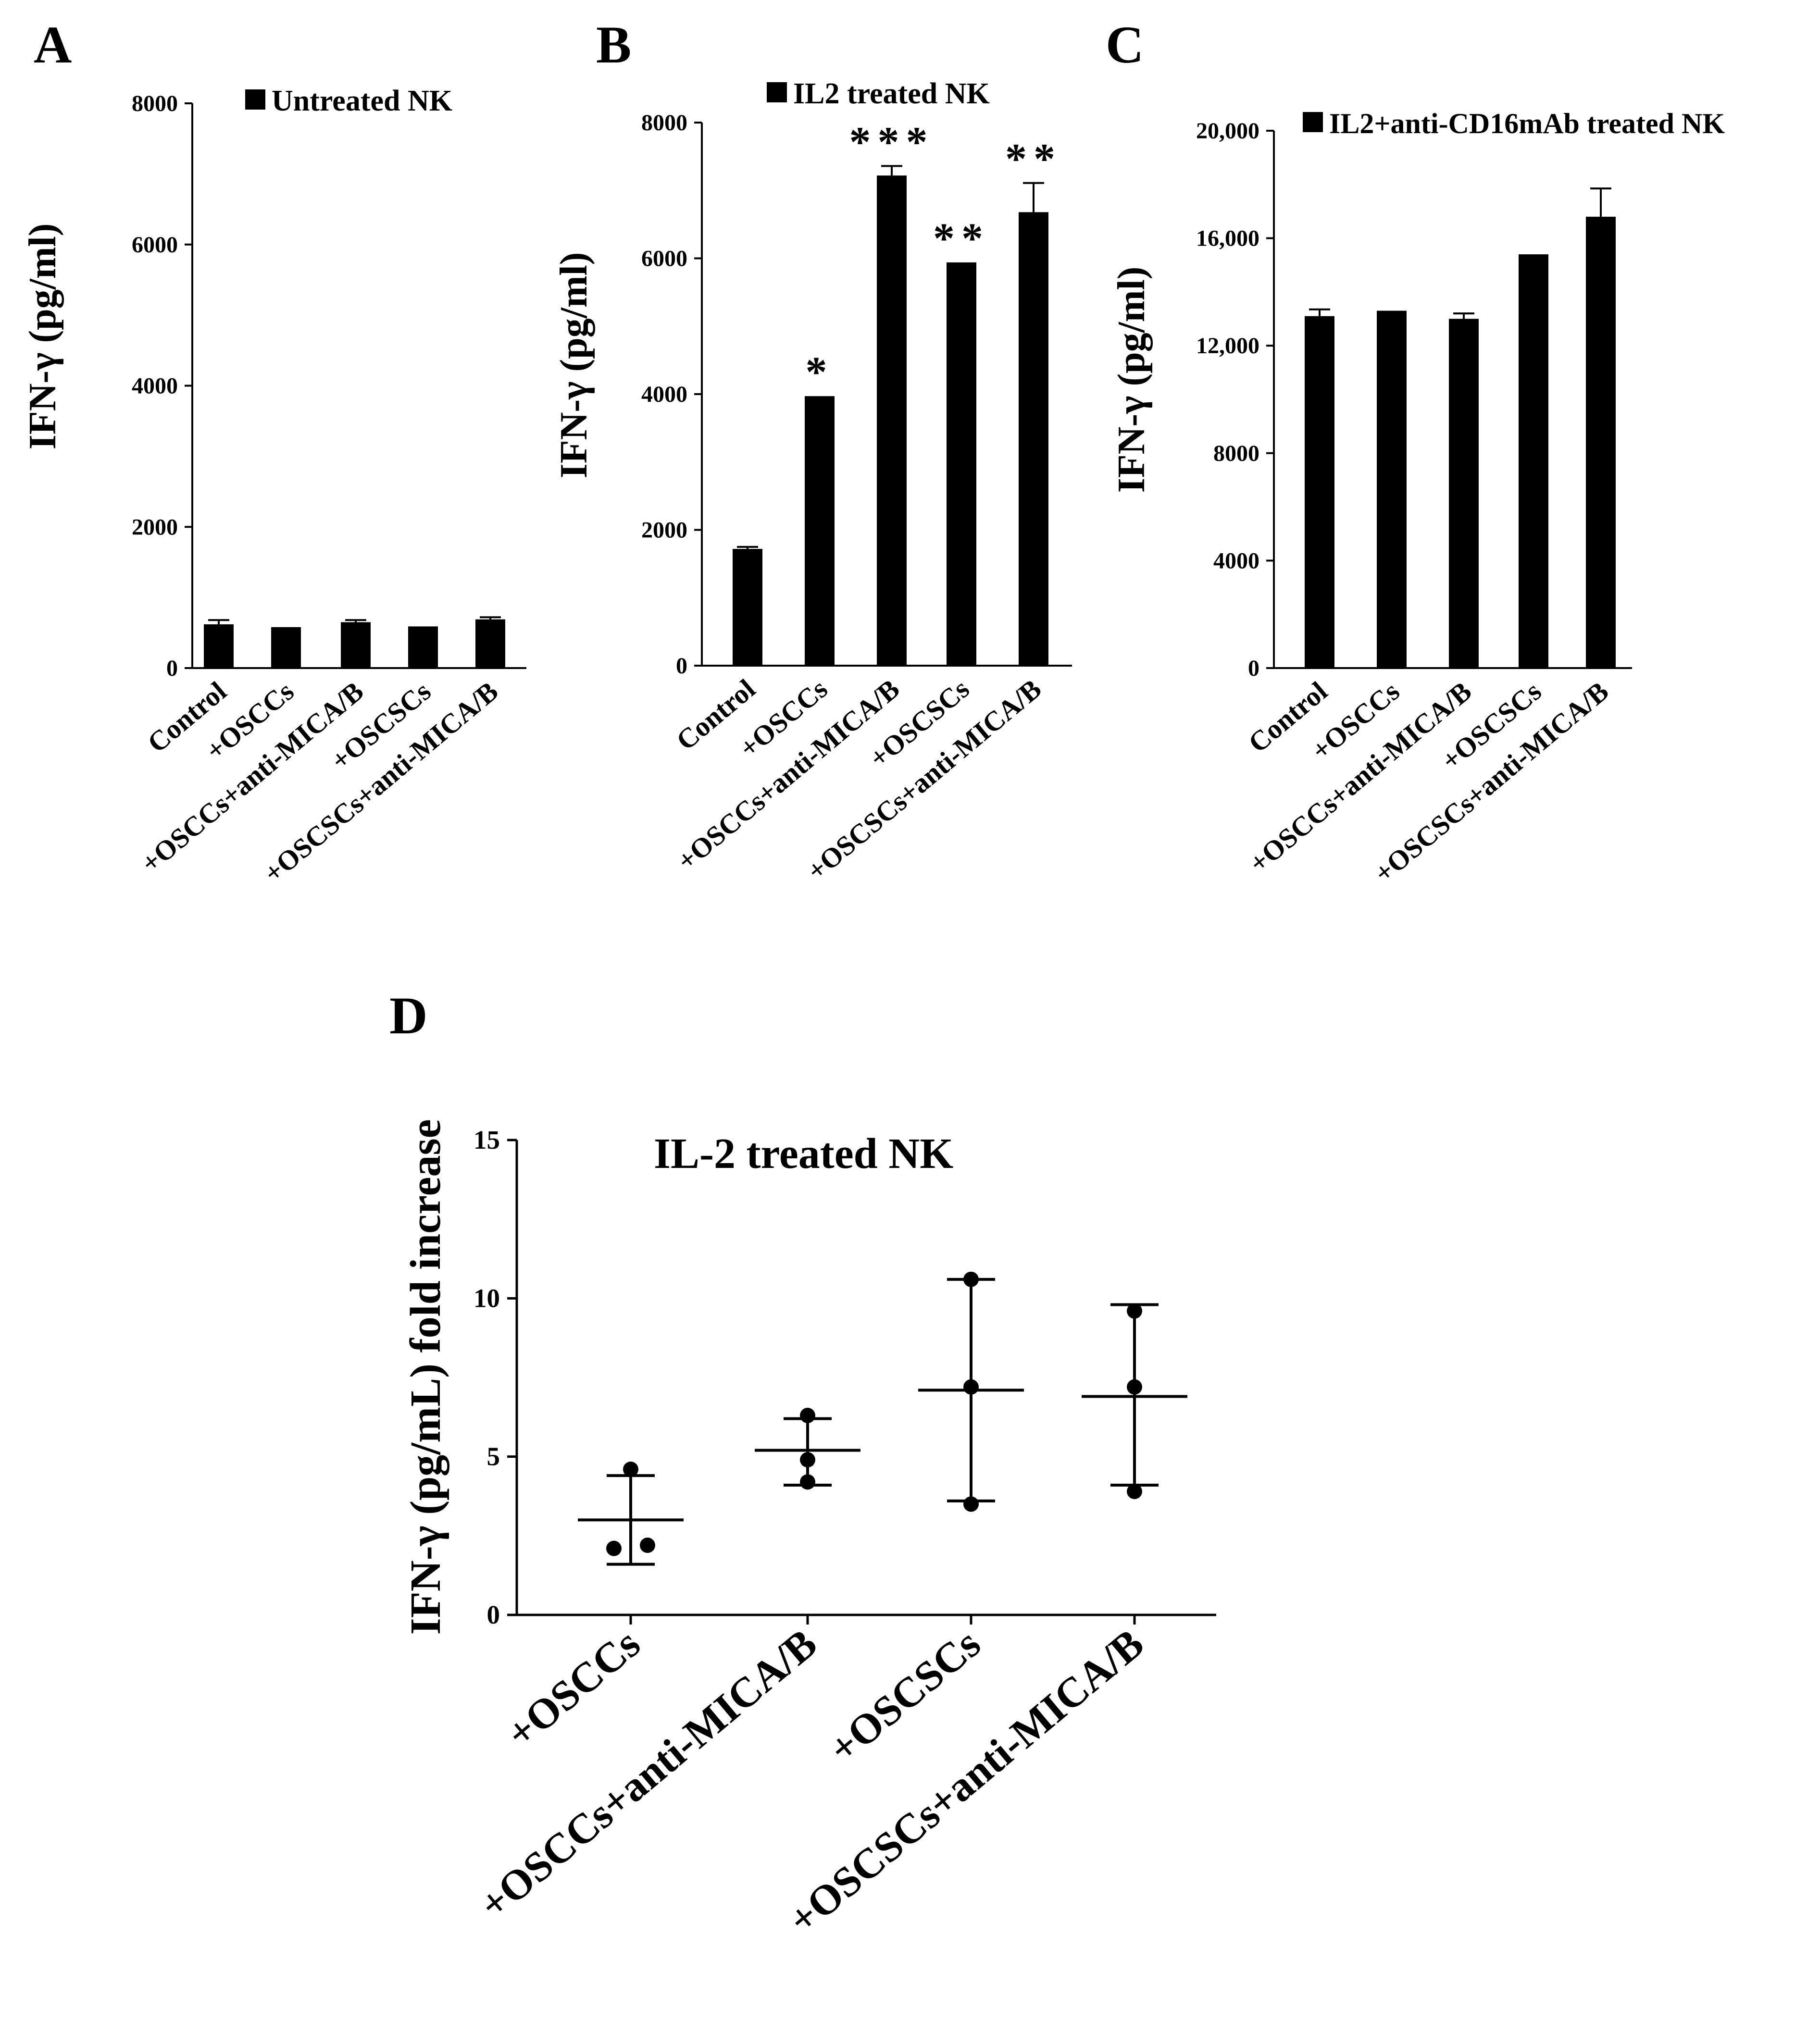 Image resolution: width=1820 pixels, height=2022 pixels. What do you see at coordinates (892, 142) in the screenshot?
I see `significance-marker: ***` at bounding box center [892, 142].